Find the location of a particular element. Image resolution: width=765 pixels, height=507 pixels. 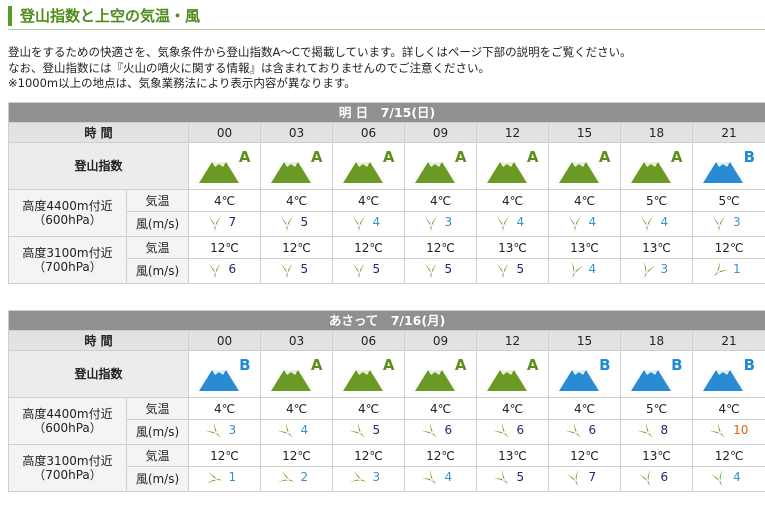

header-accent-bar is located at coordinates (10, 16).